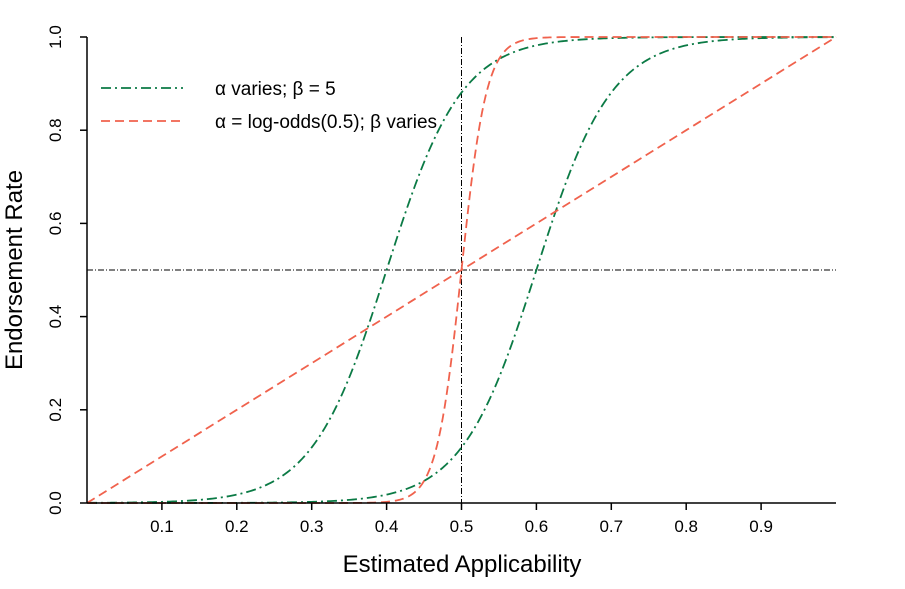 This screenshot has width=905, height=589. Describe the element at coordinates (55, 503) in the screenshot. I see `y-tick-label: 0.0` at that location.